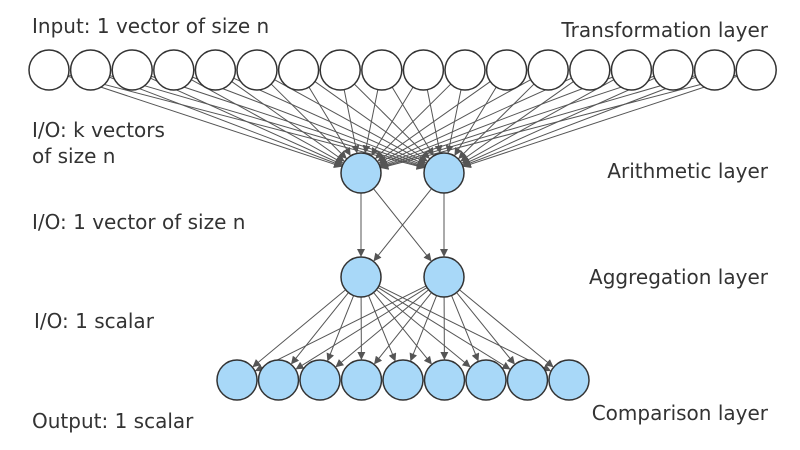 Image resolution: width=800 pixels, height=450 pixels. What do you see at coordinates (687, 171) in the screenshot?
I see `arithmetic-layer-label: Arithmetic layer` at bounding box center [687, 171].